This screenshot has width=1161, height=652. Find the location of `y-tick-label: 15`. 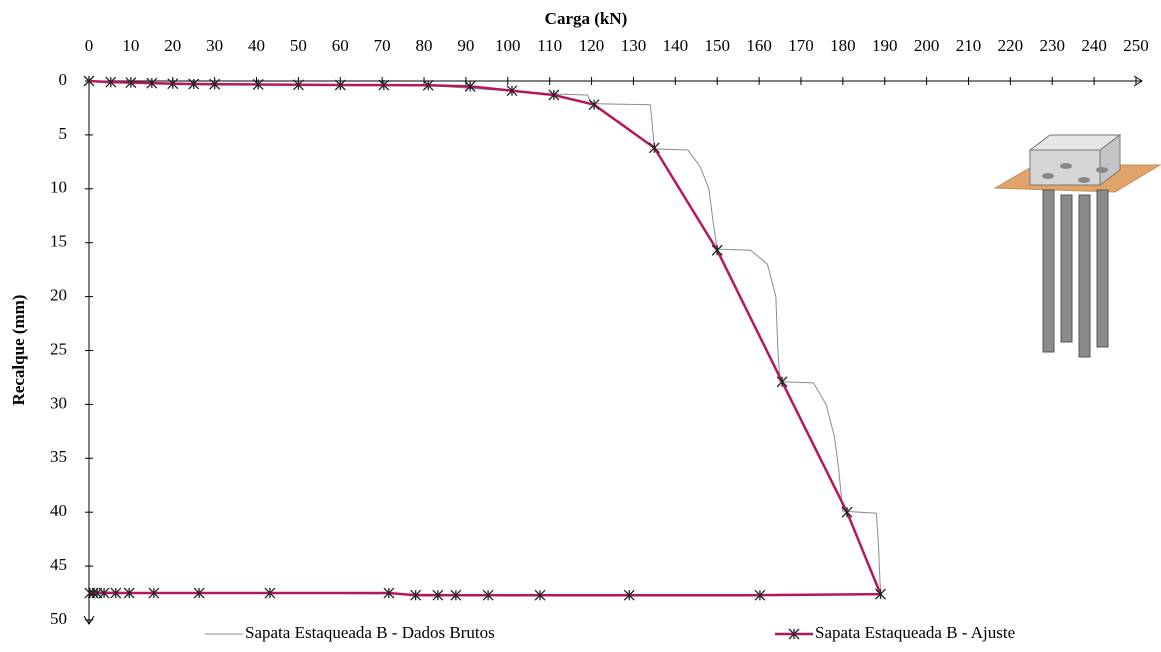

y-tick-label: 15 is located at coordinates (58, 241).